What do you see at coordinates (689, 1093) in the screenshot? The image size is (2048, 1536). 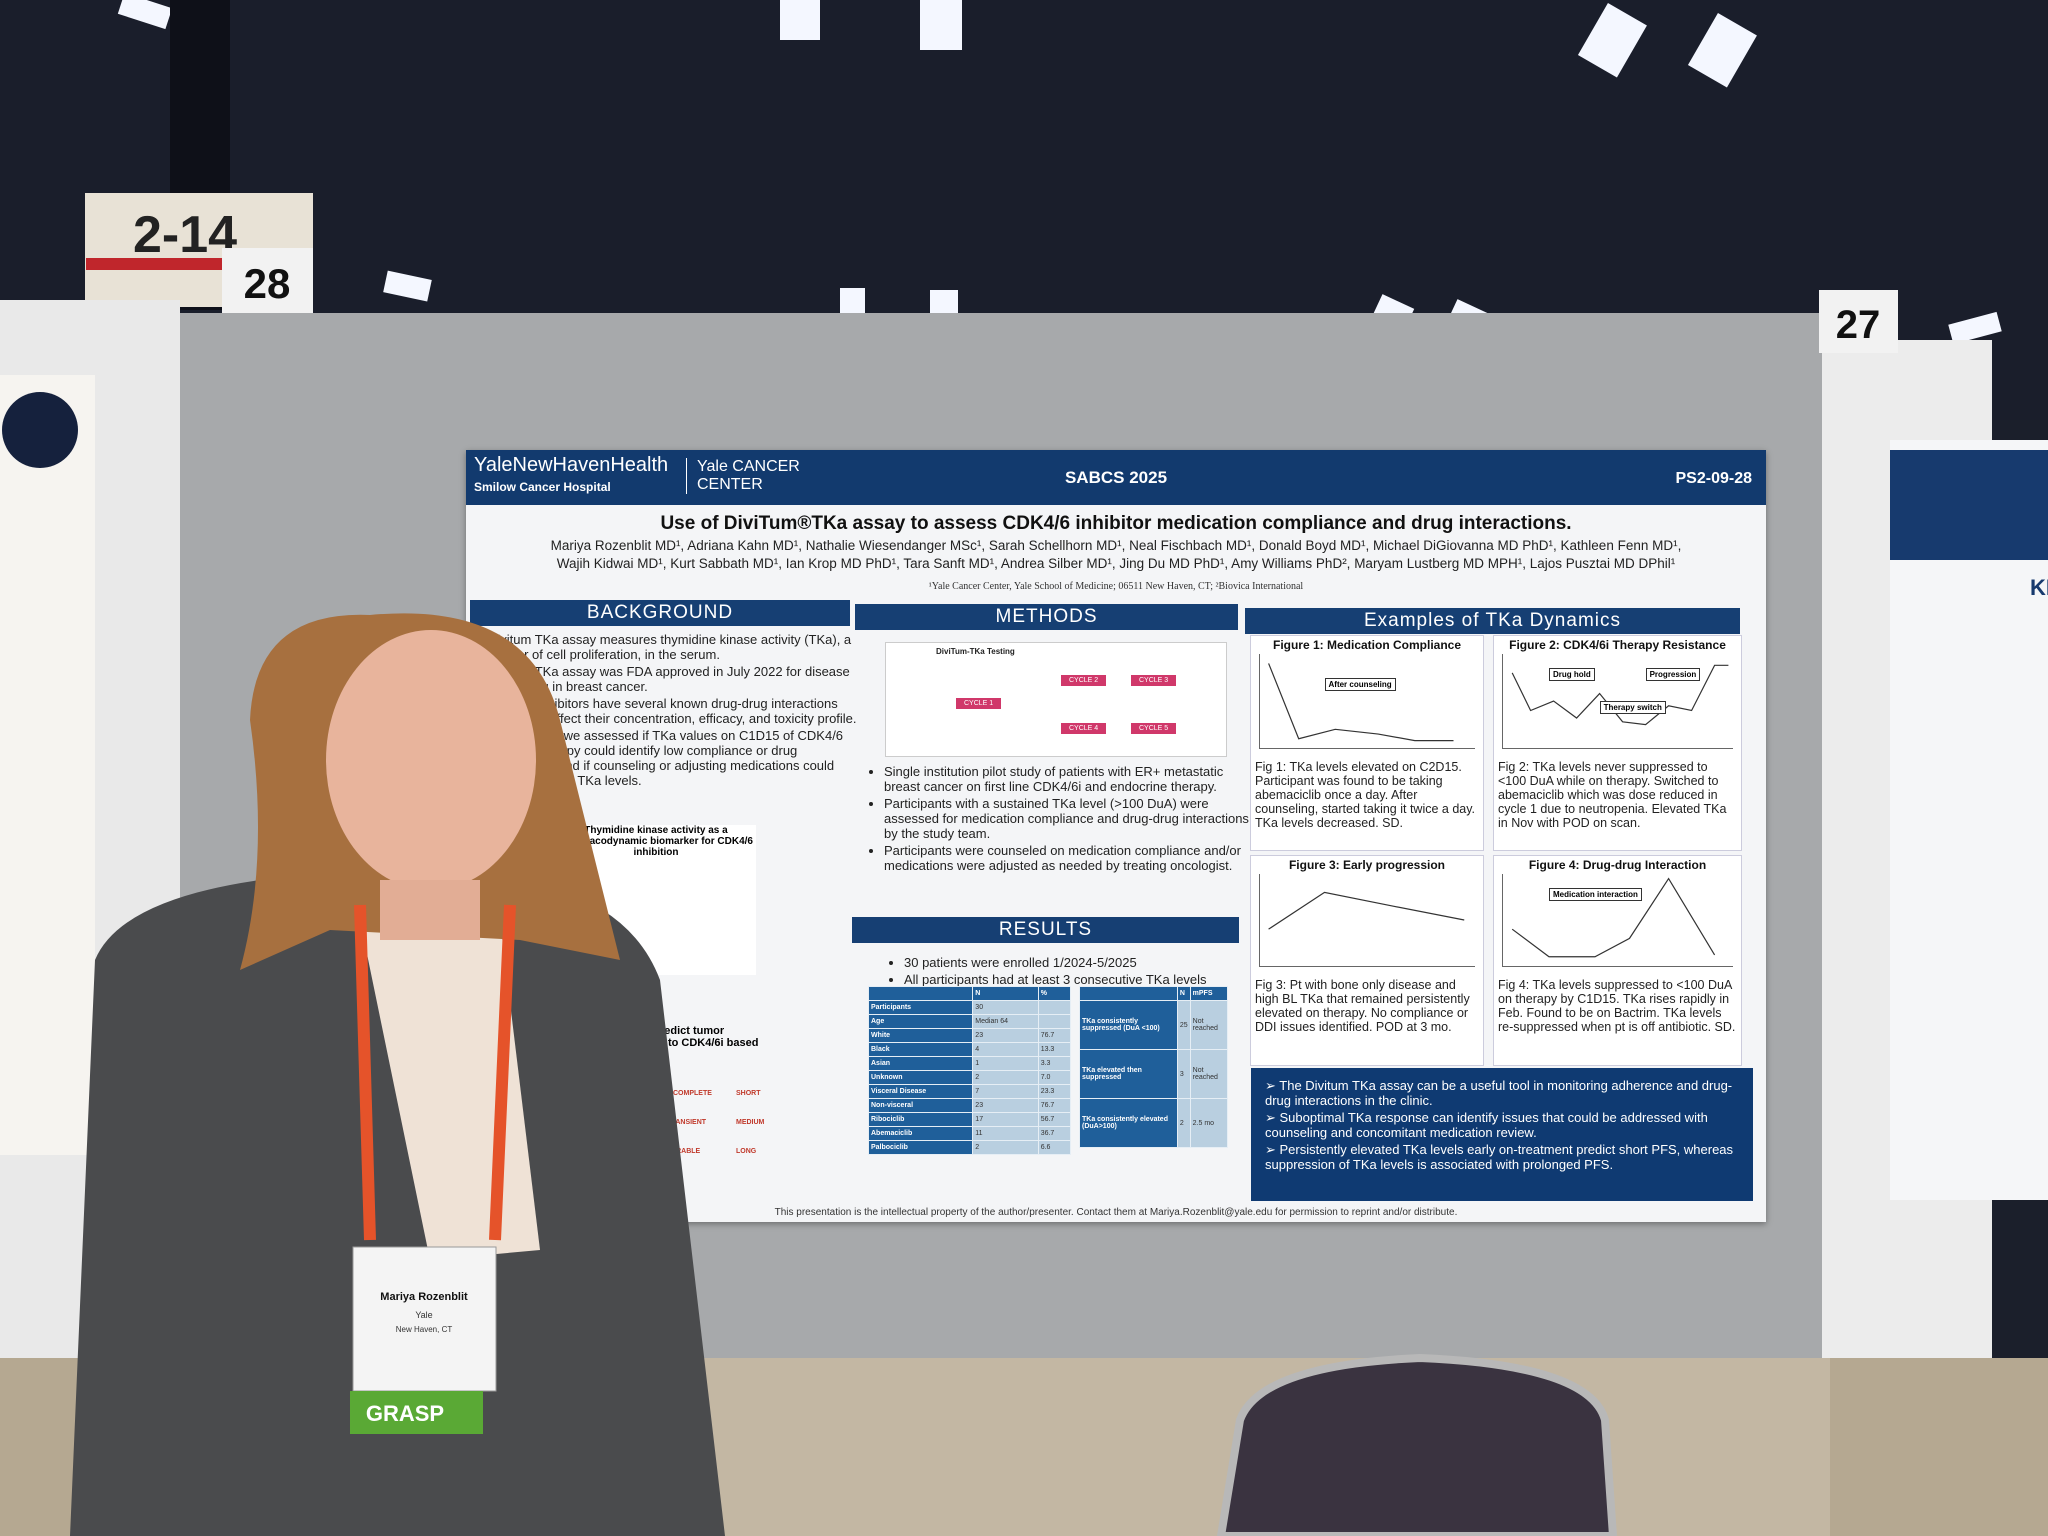 I see `response-label: INCOMPLETE` at bounding box center [689, 1093].